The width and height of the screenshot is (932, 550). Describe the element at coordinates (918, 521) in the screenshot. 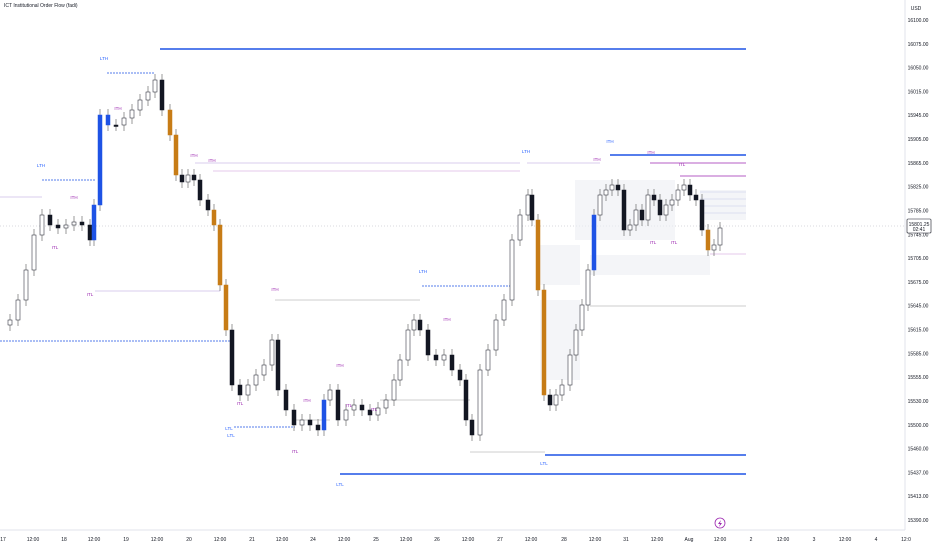

I see `y-tick-label: 15390.00` at that location.